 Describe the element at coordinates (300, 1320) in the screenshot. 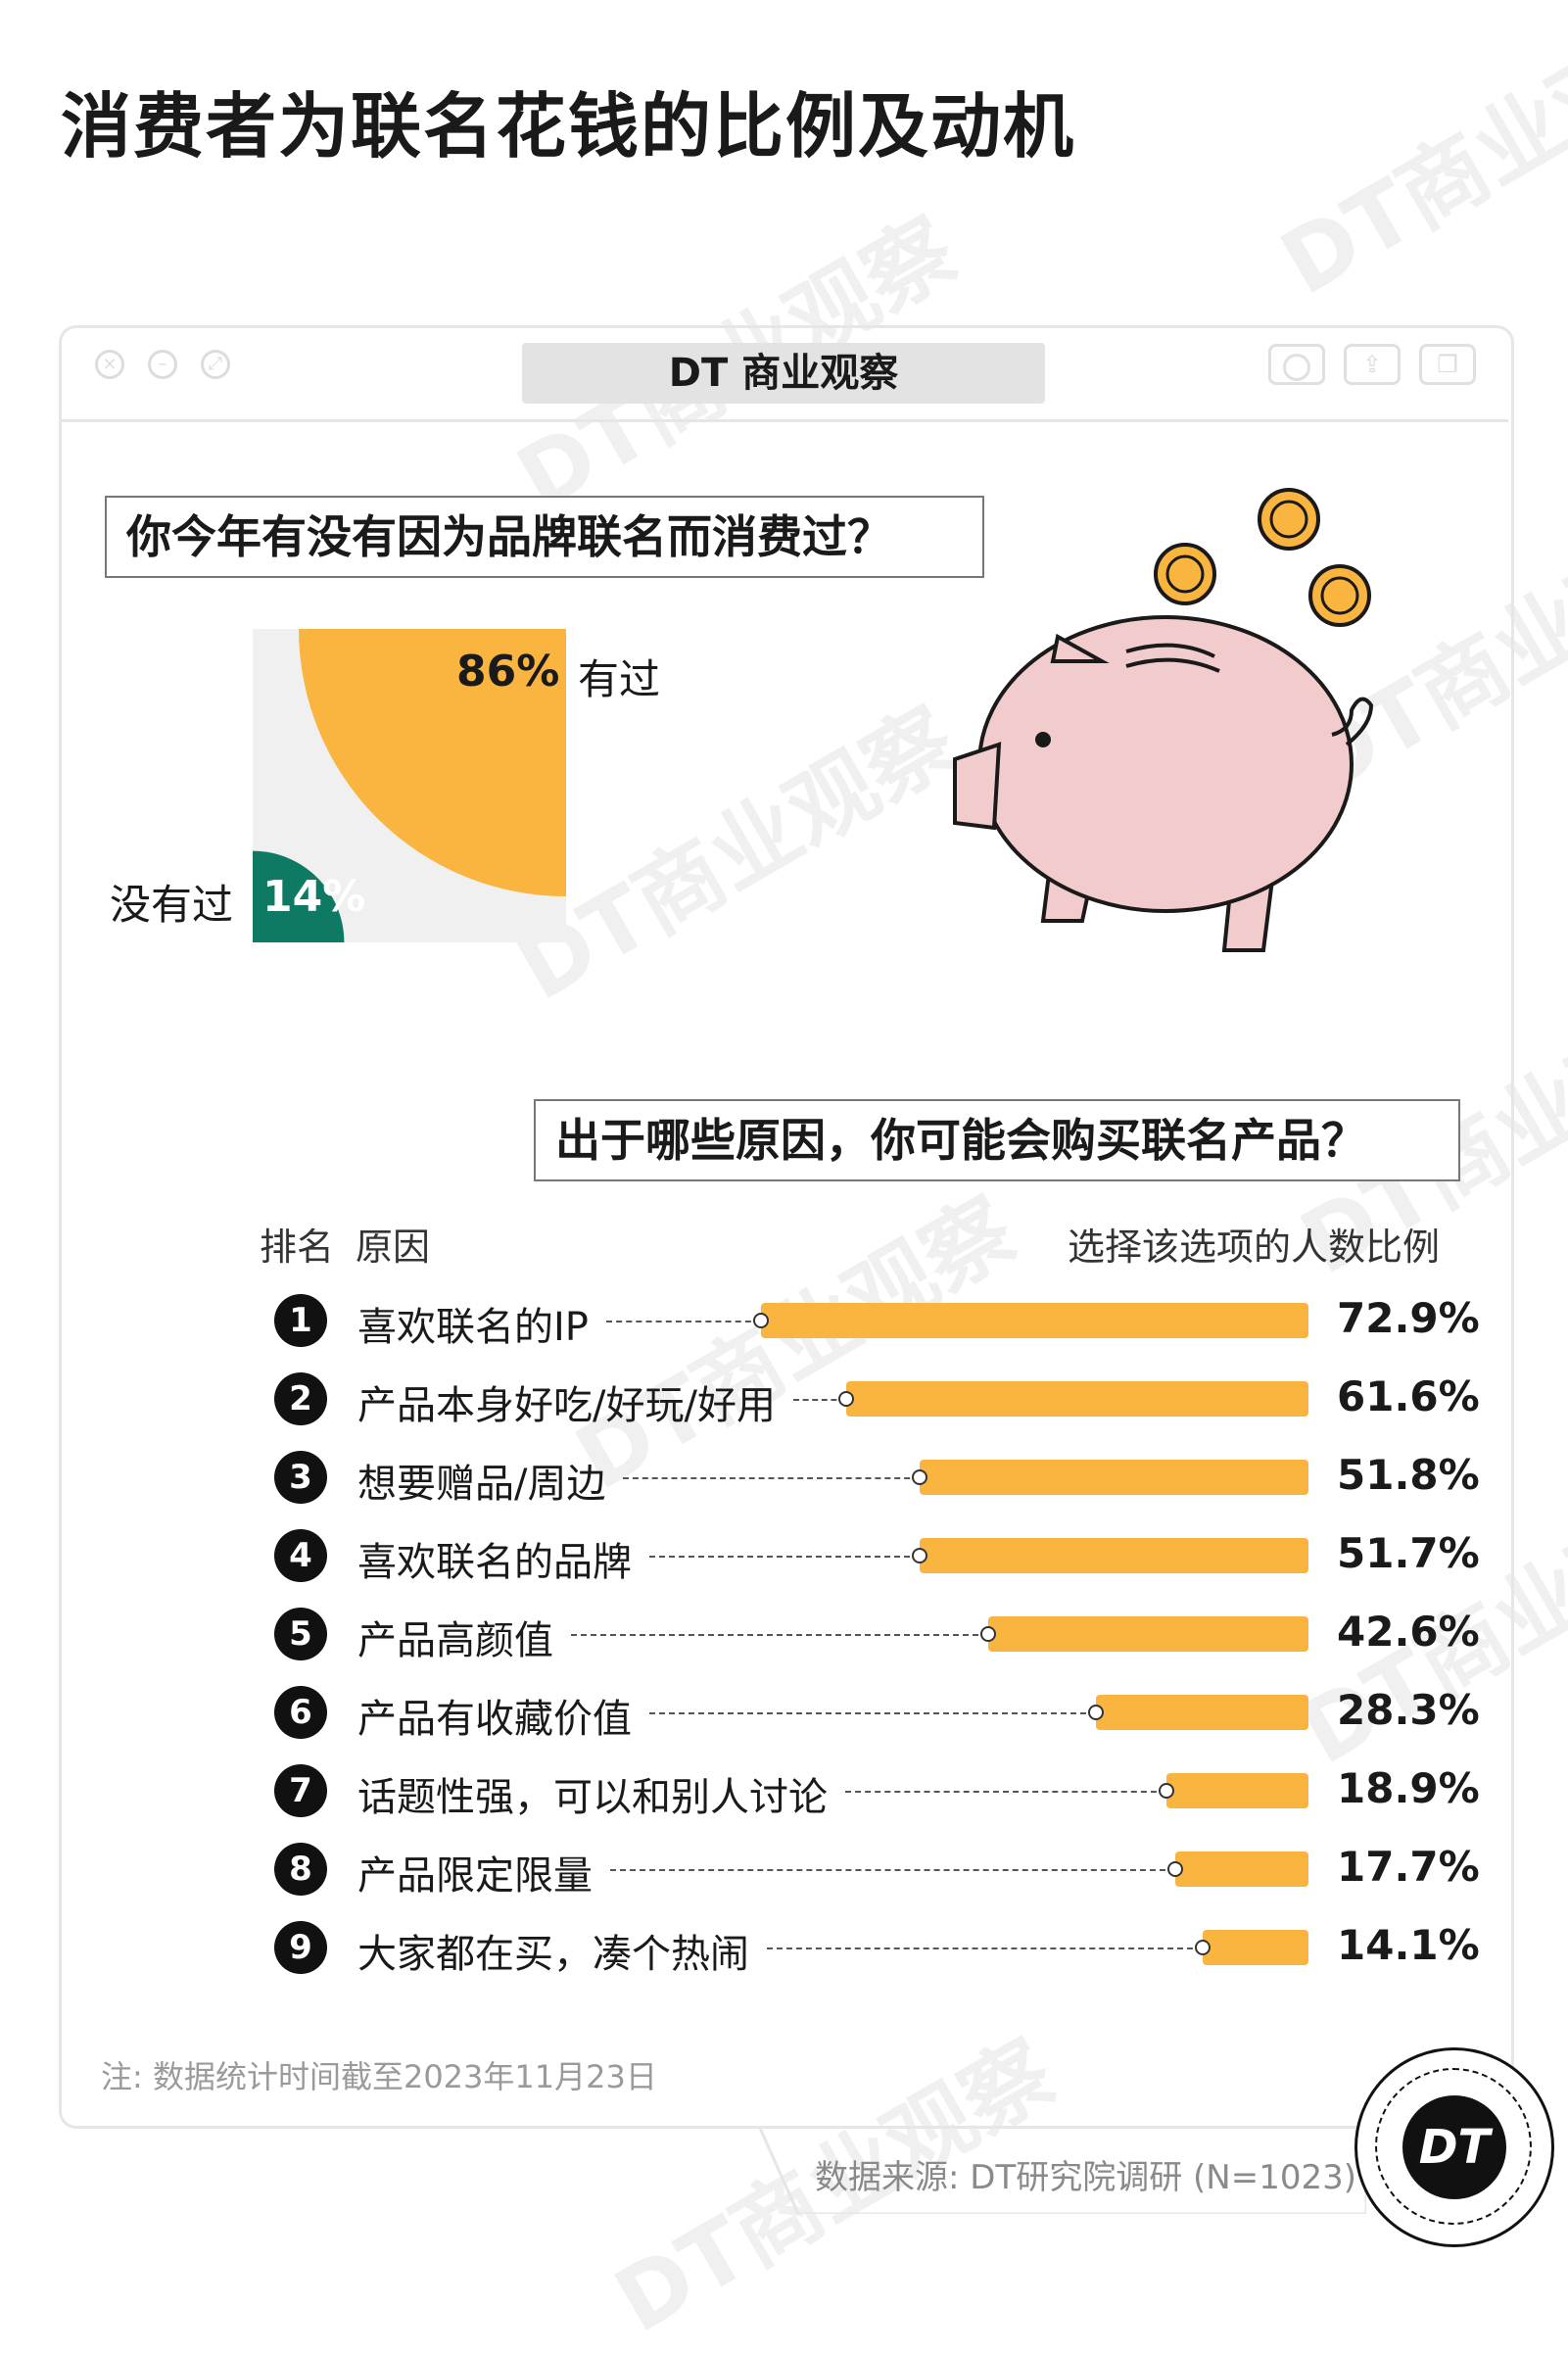

I see `rank-badge: 1` at that location.